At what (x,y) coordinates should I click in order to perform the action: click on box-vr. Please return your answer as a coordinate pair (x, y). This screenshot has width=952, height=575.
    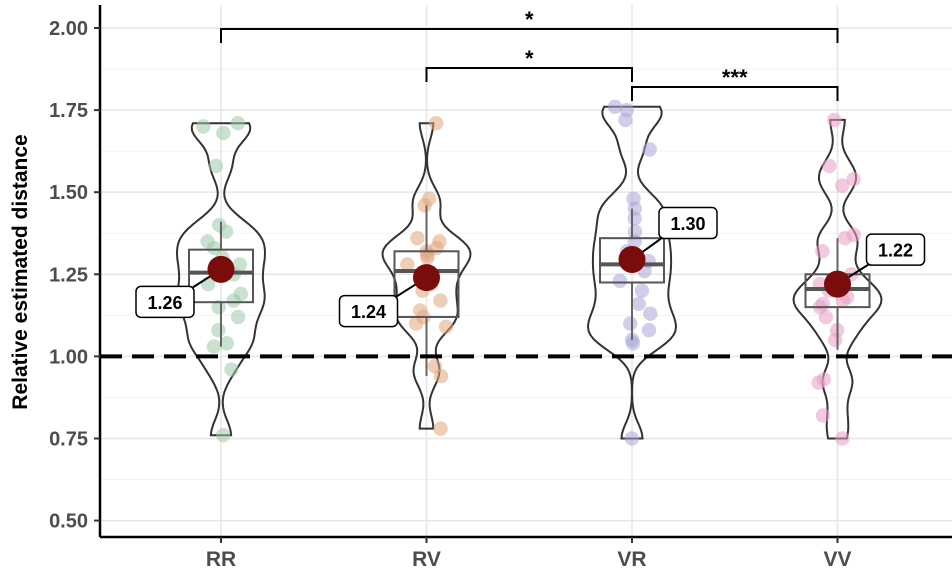
    Looking at the image, I should click on (632, 260).